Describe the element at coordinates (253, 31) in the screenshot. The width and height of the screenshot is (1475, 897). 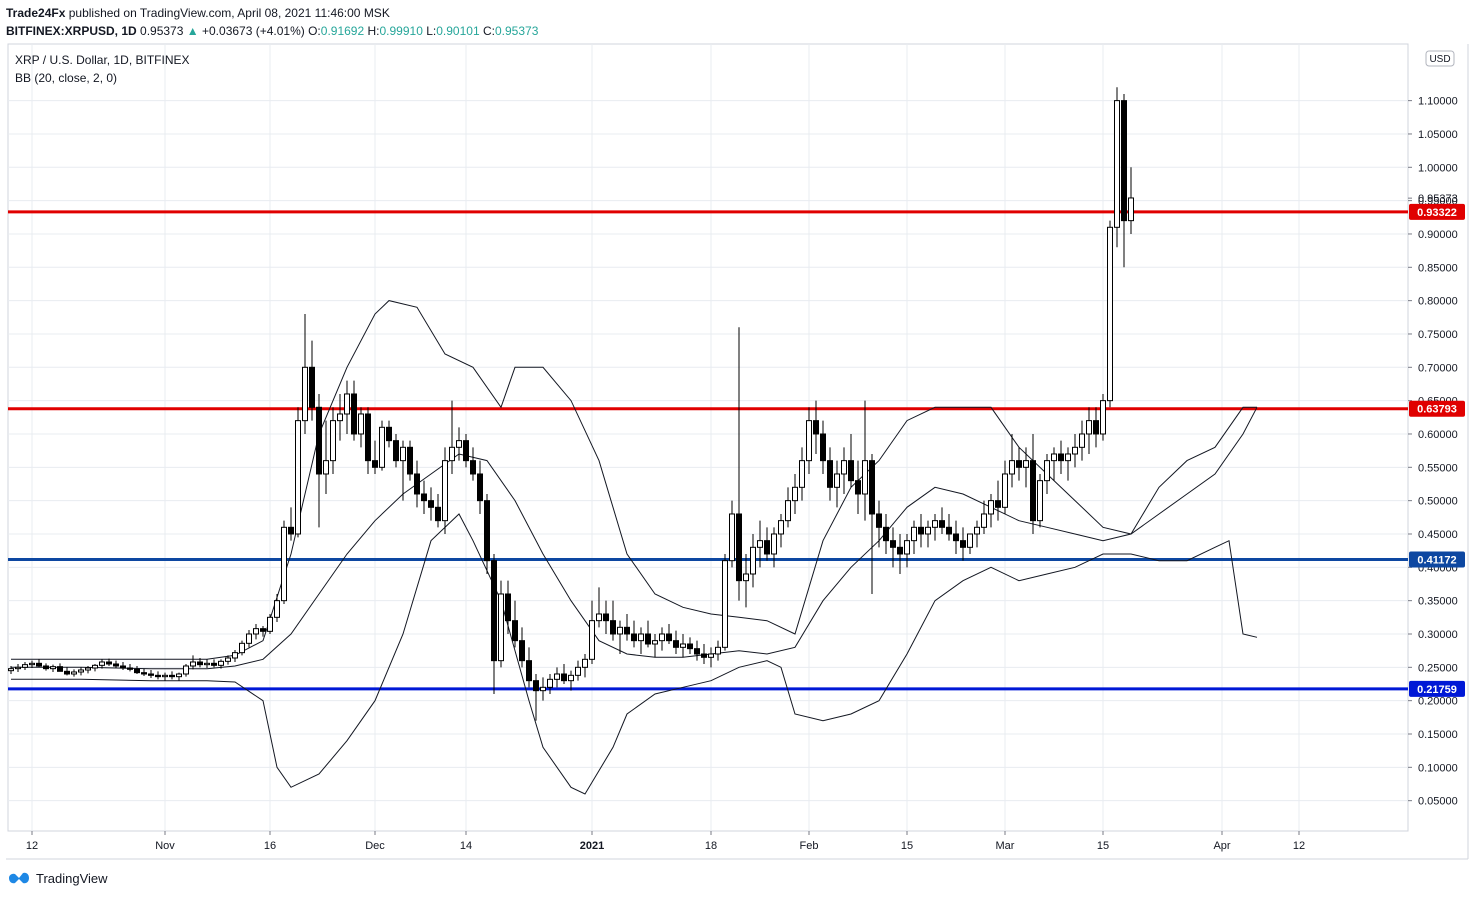
I see `price-change: +0.03673 (+4.01%)` at that location.